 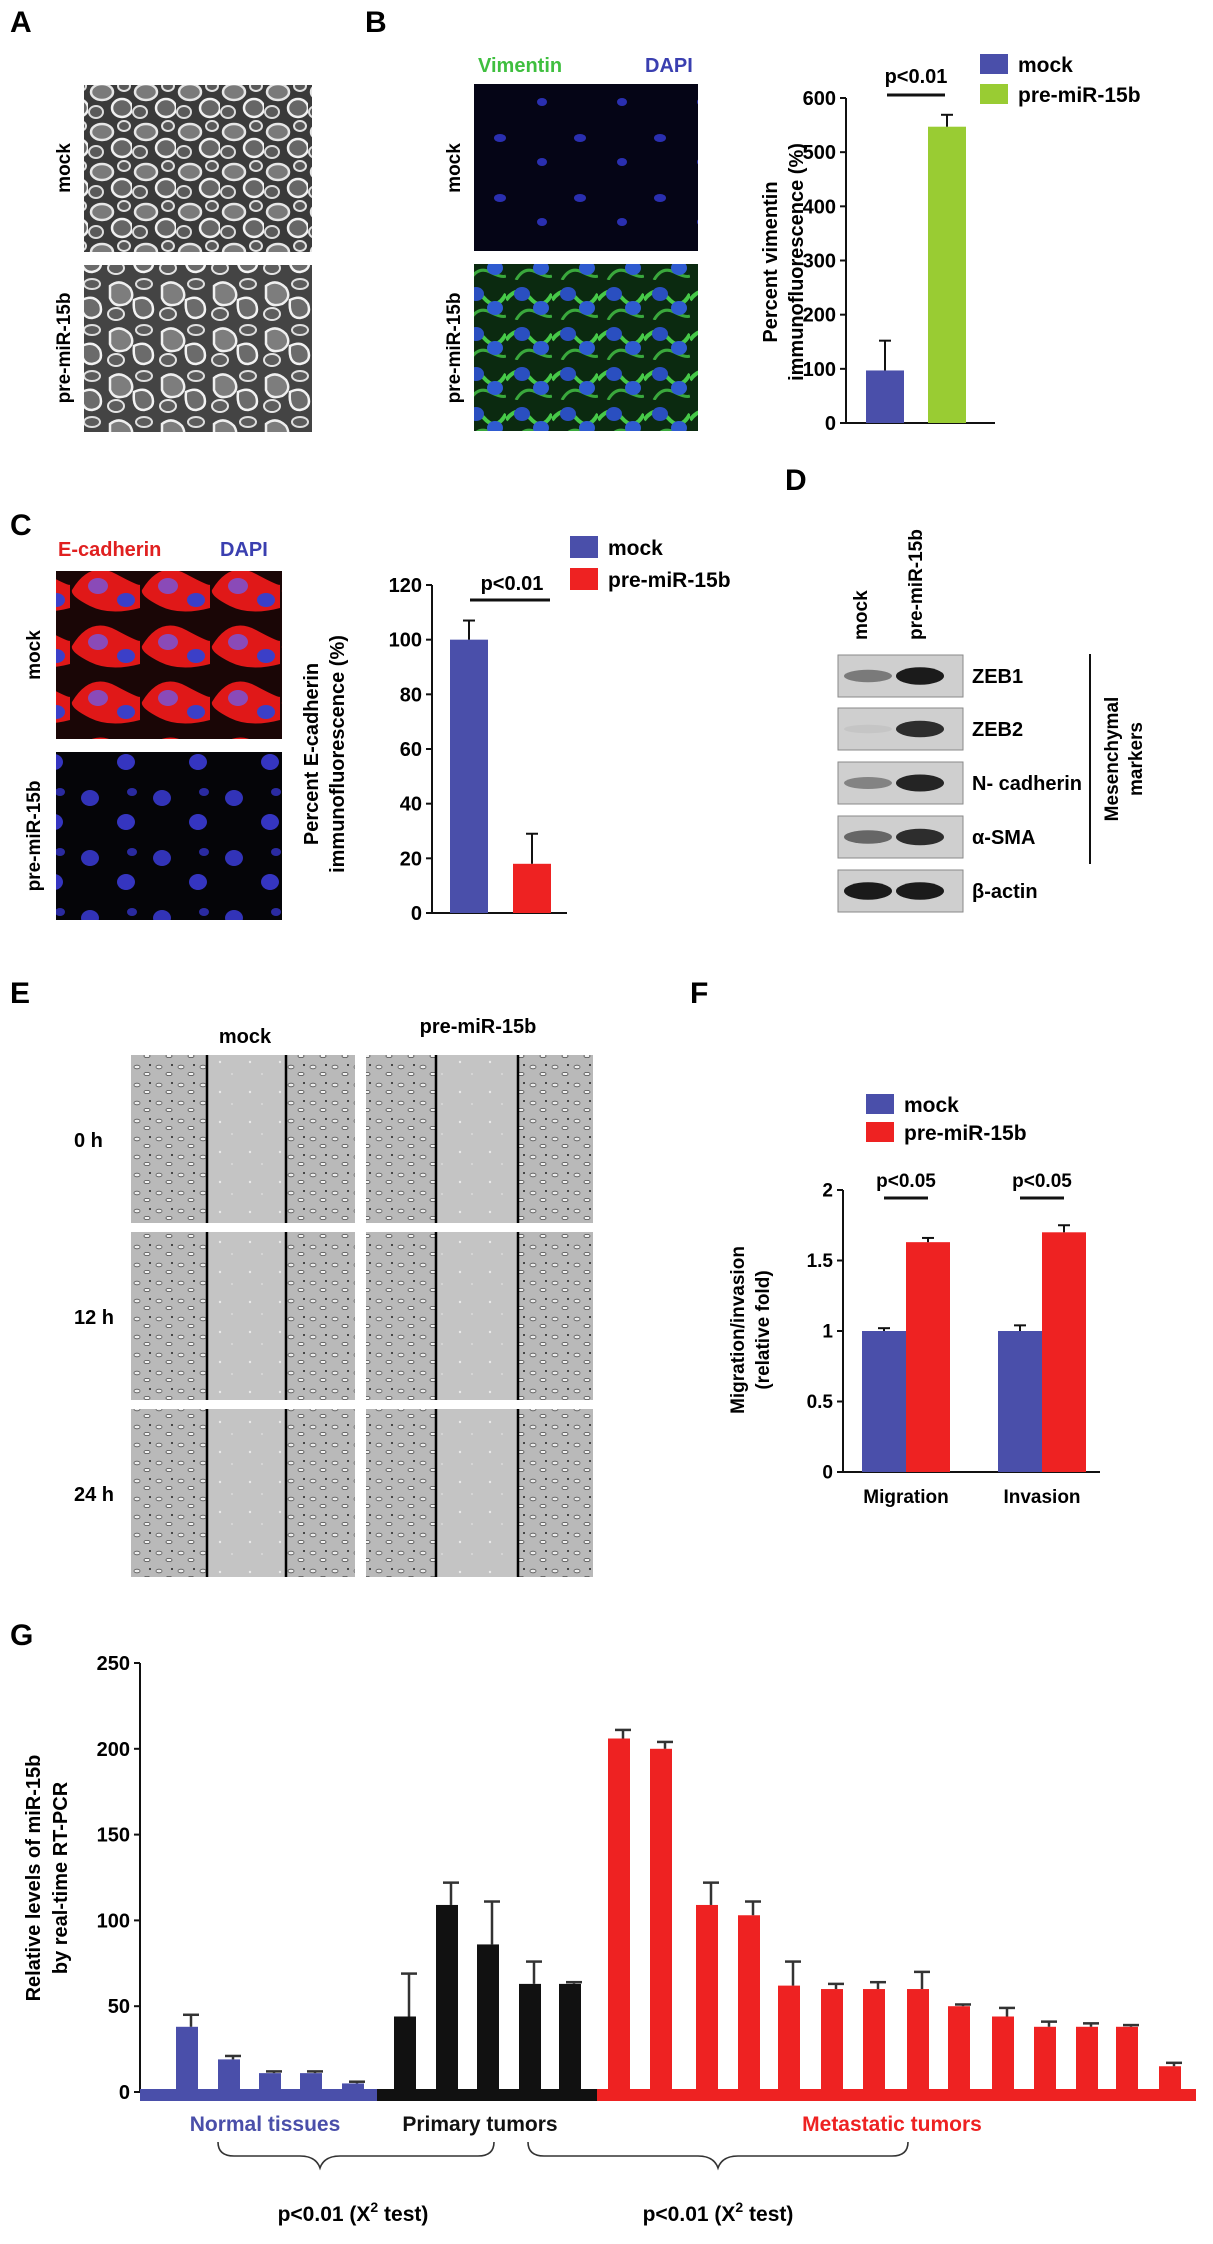 I want to click on sig-label-C: p<0.01, so click(x=512, y=584).